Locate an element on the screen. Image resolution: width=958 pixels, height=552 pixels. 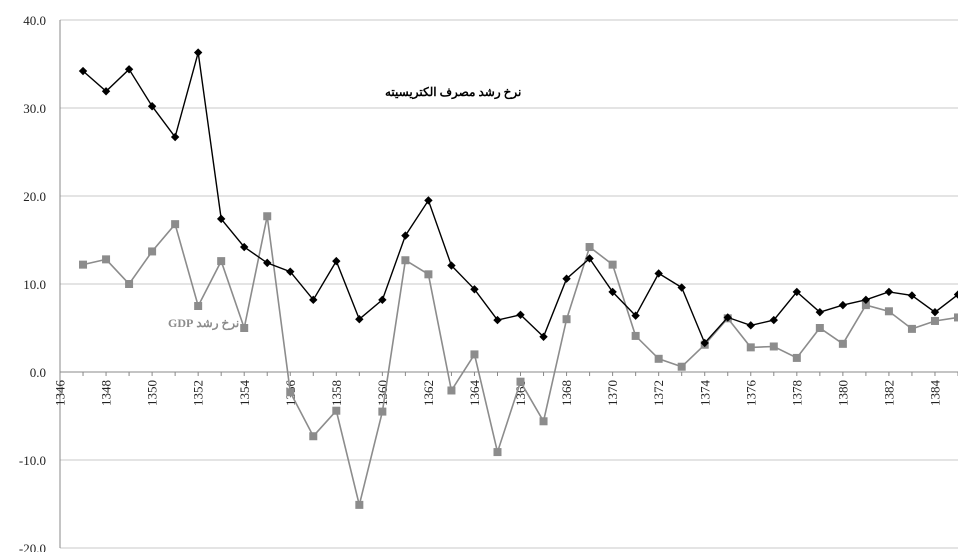
y-tick-label-5: -10.0 is located at coordinates (32, 460).